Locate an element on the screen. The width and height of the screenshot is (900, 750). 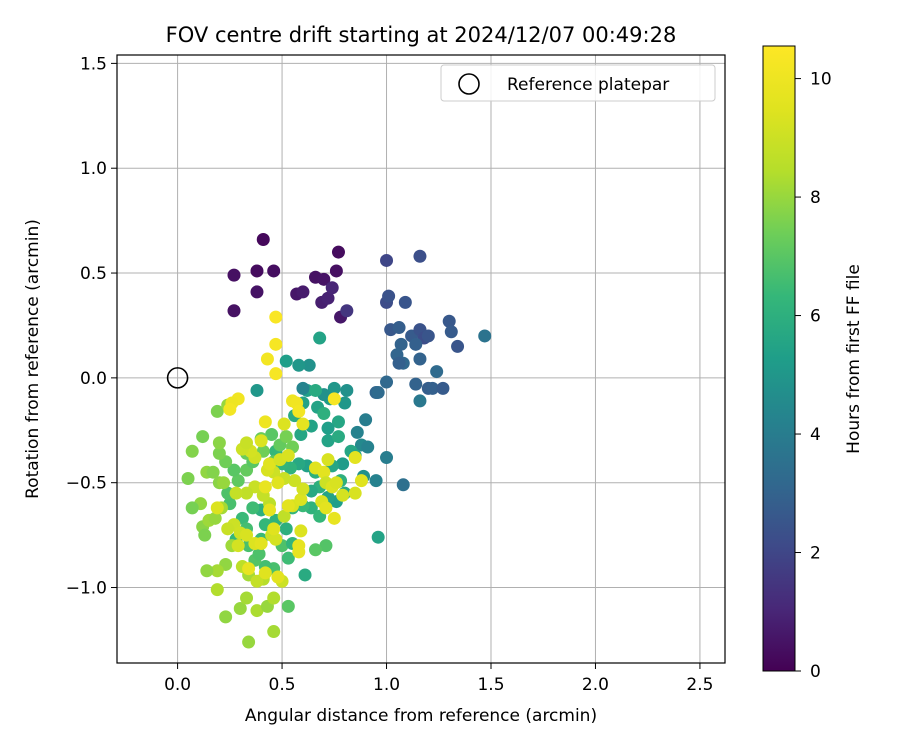
x-tick-label: 1.5 is located at coordinates (490, 685).